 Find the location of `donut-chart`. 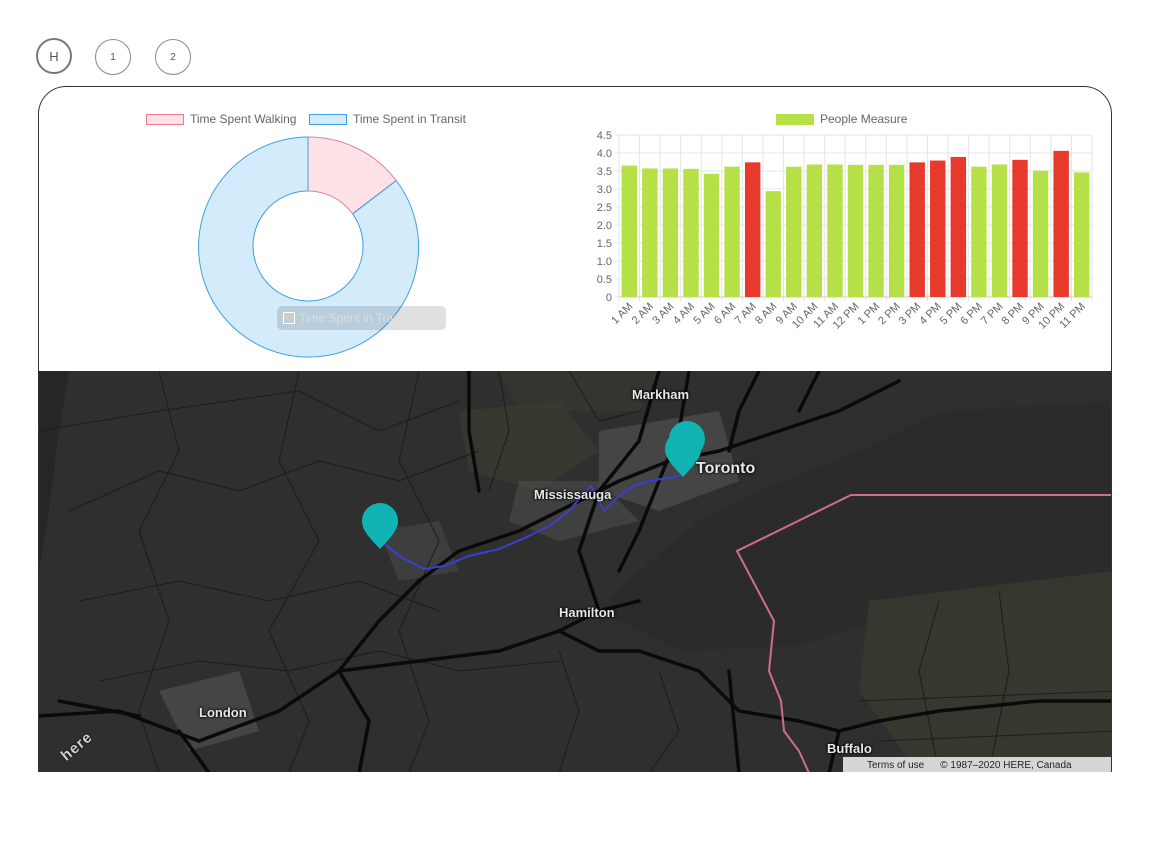

donut-chart is located at coordinates (309, 247).